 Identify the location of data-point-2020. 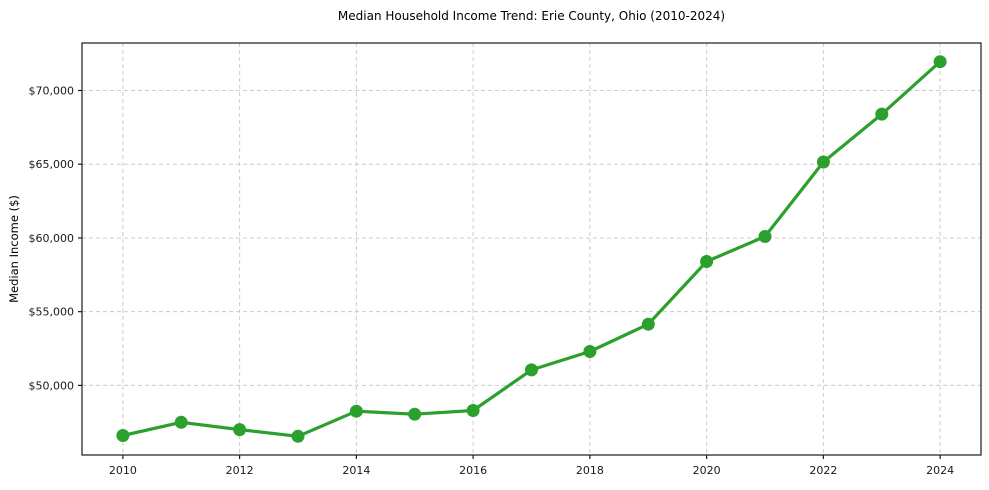
(707, 261).